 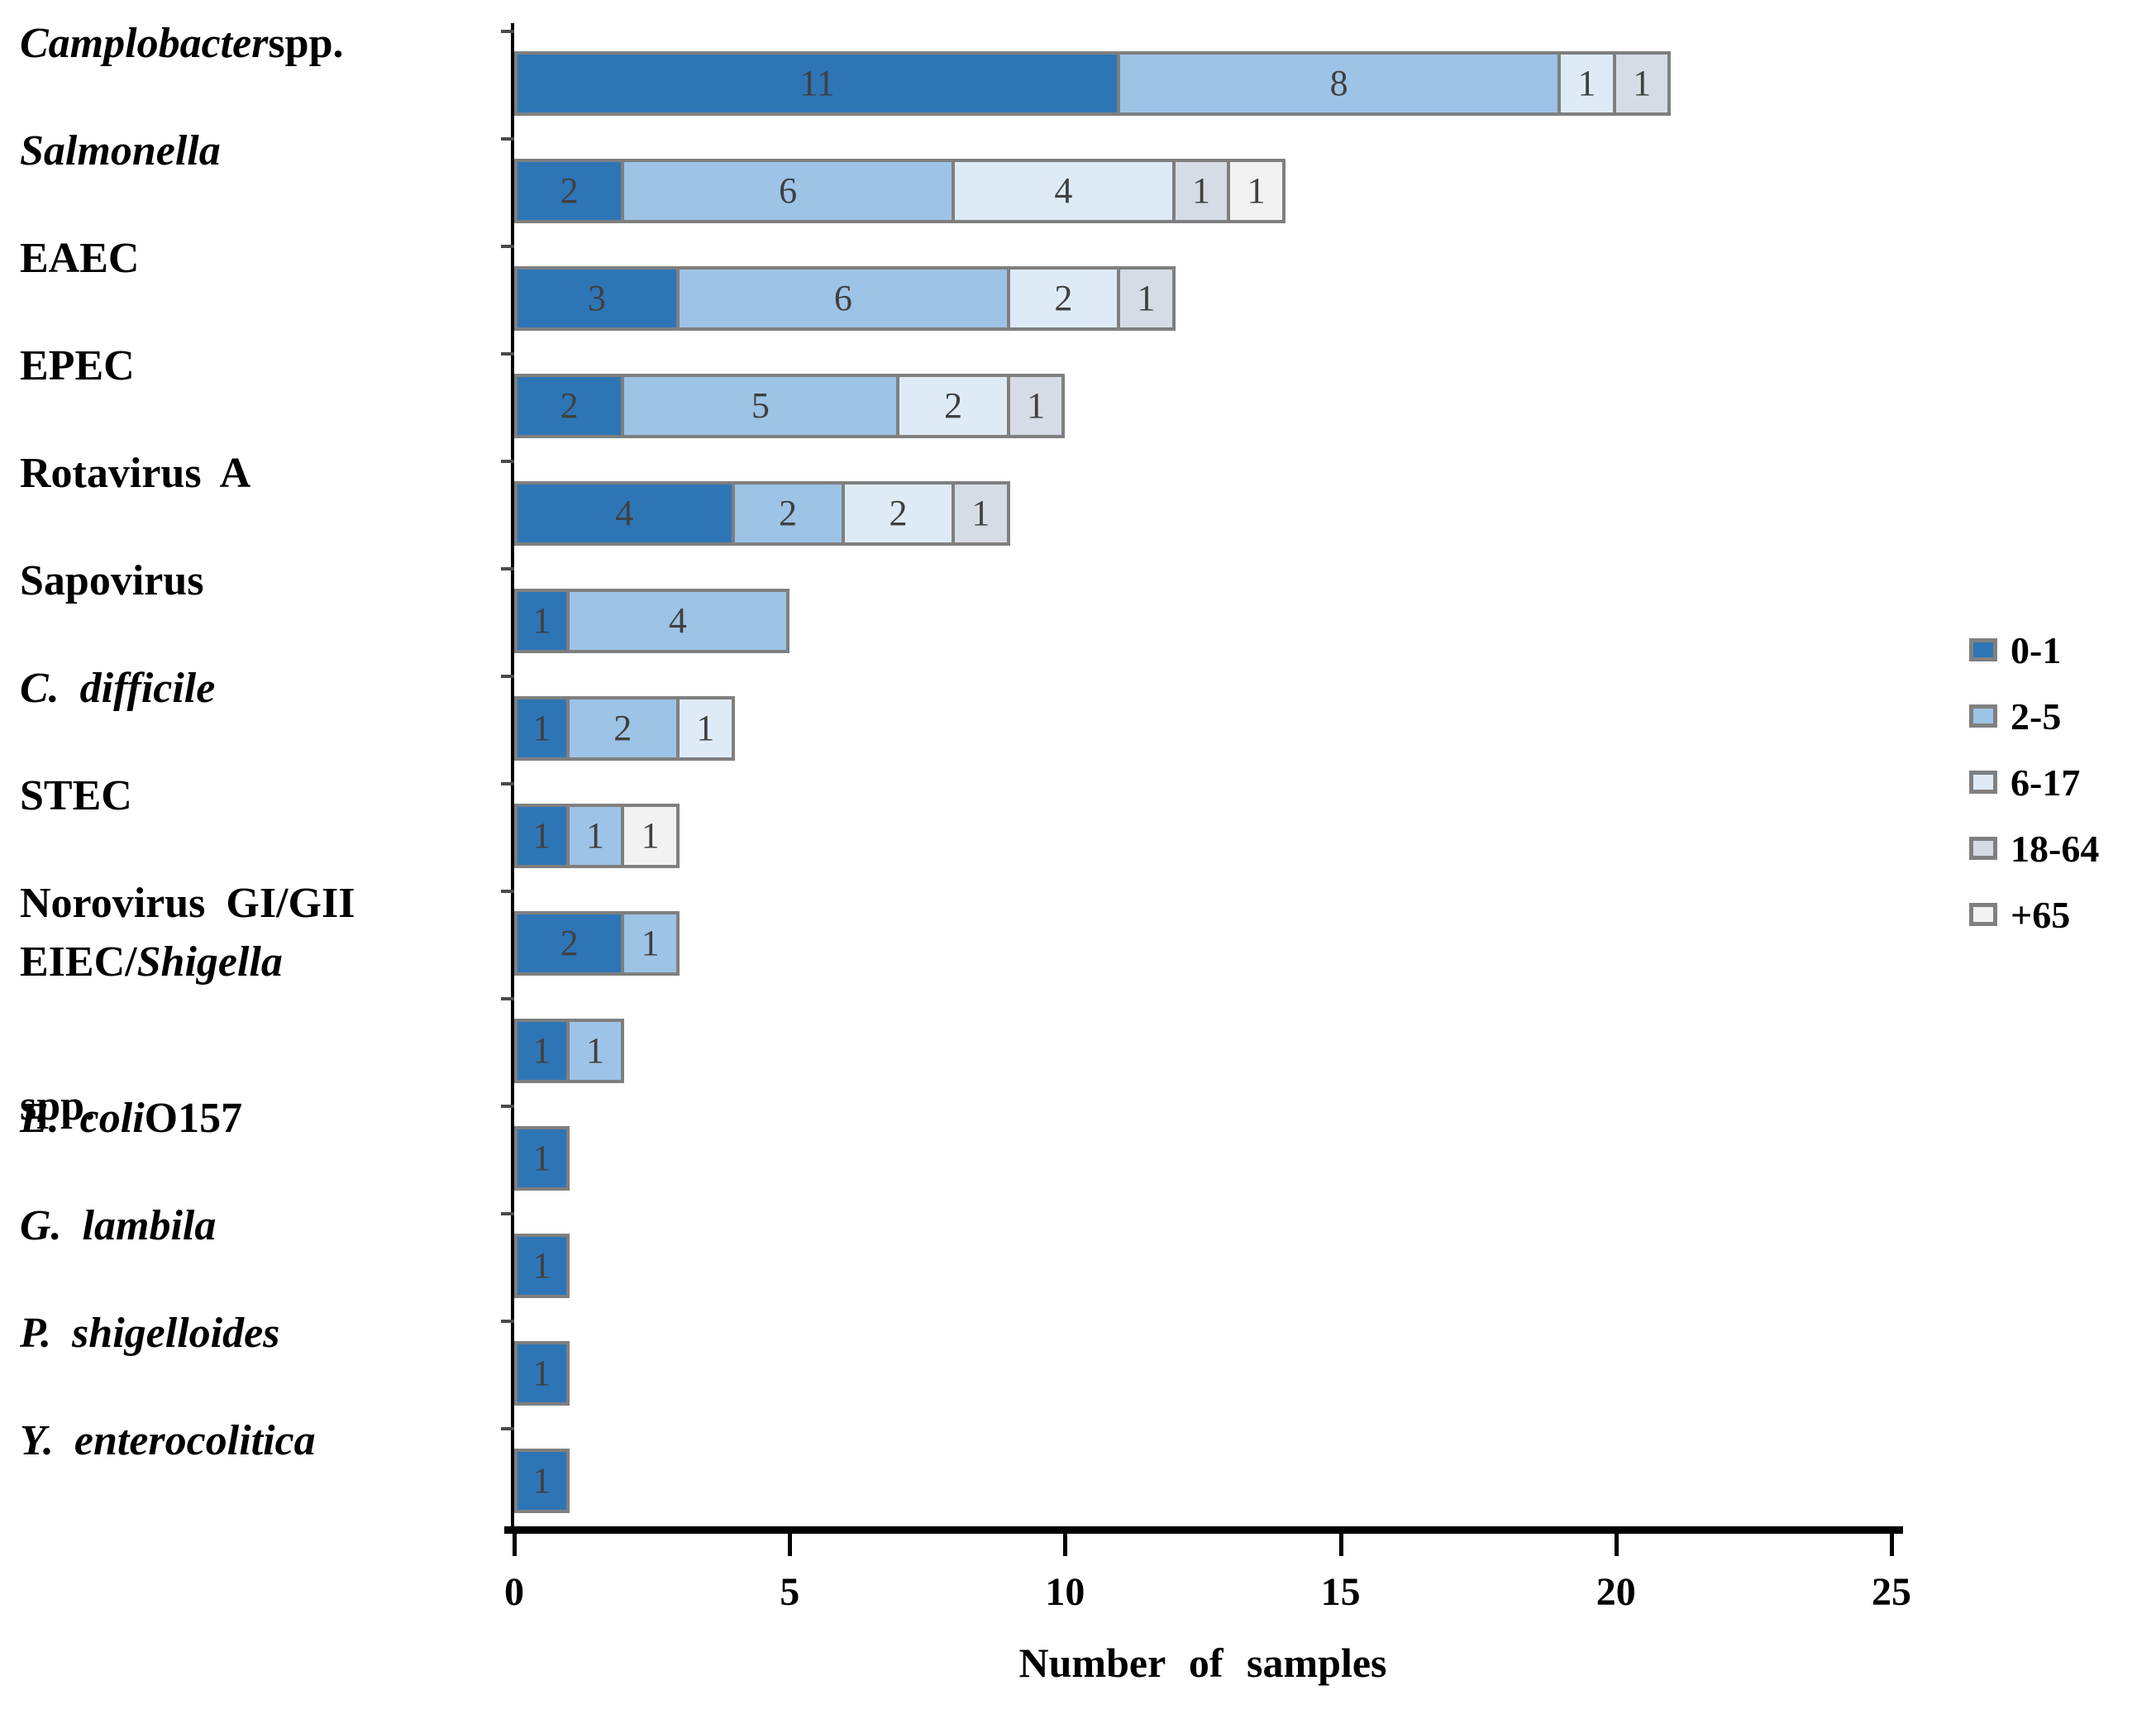 What do you see at coordinates (2036, 716) in the screenshot?
I see `legend-label: 2-5` at bounding box center [2036, 716].